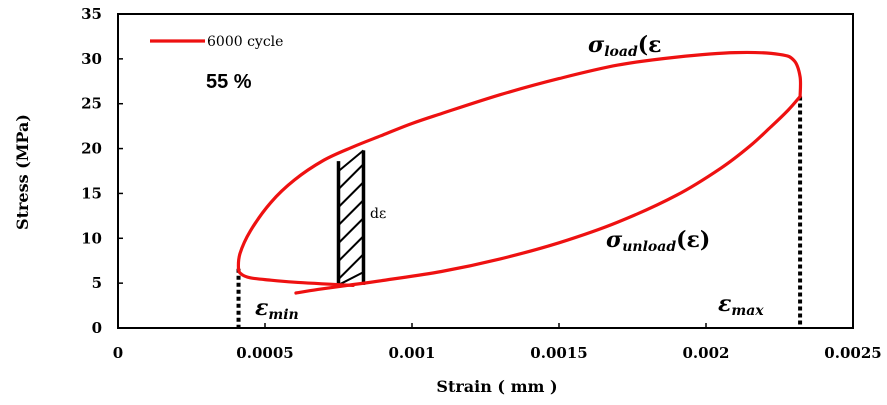 The height and width of the screenshot is (405, 887). Describe the element at coordinates (378, 214) in the screenshot. I see `d-epsilon-label: dε` at that location.